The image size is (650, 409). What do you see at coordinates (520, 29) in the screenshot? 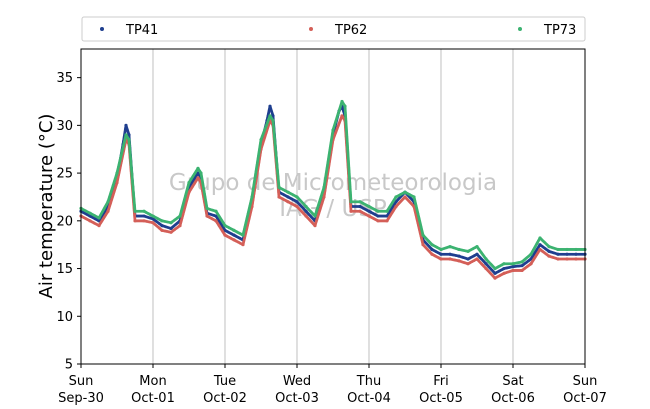
I see `legend-marker-tp73` at bounding box center [520, 29].